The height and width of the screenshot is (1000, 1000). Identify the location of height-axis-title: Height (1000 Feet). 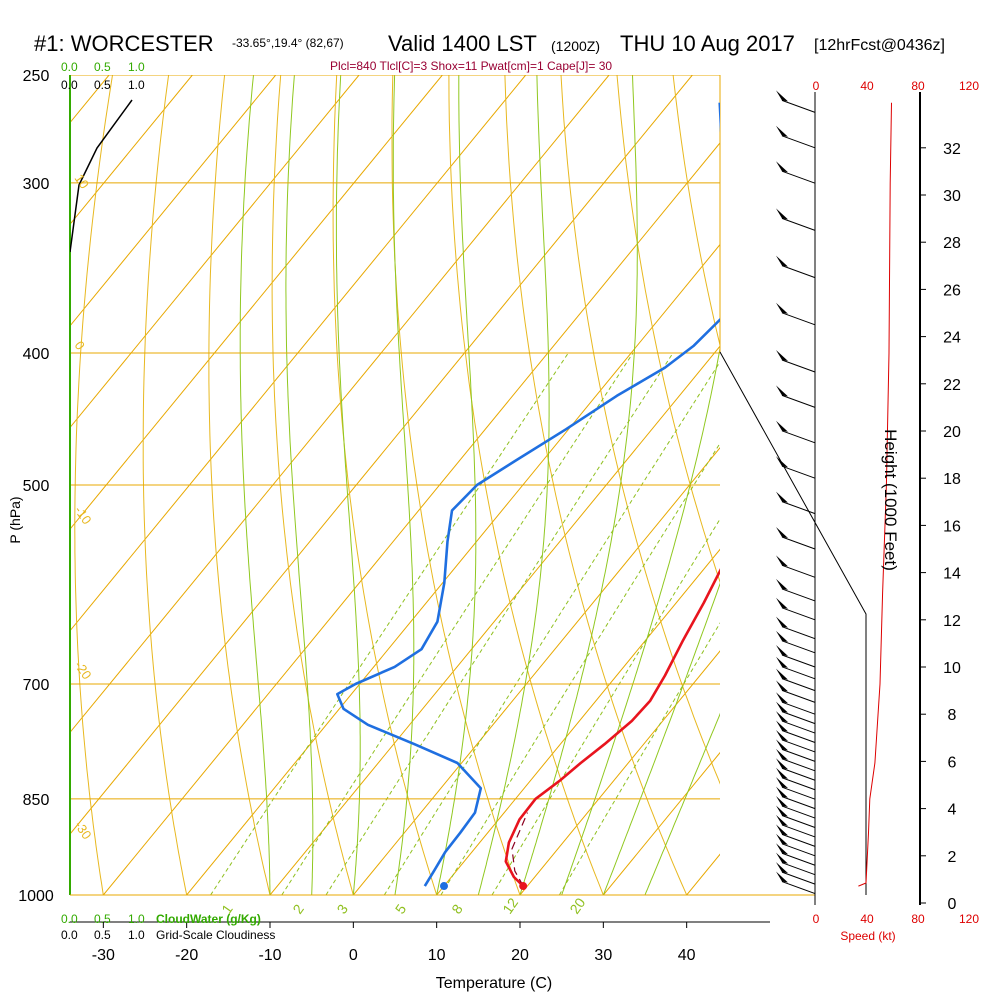
(890, 500).